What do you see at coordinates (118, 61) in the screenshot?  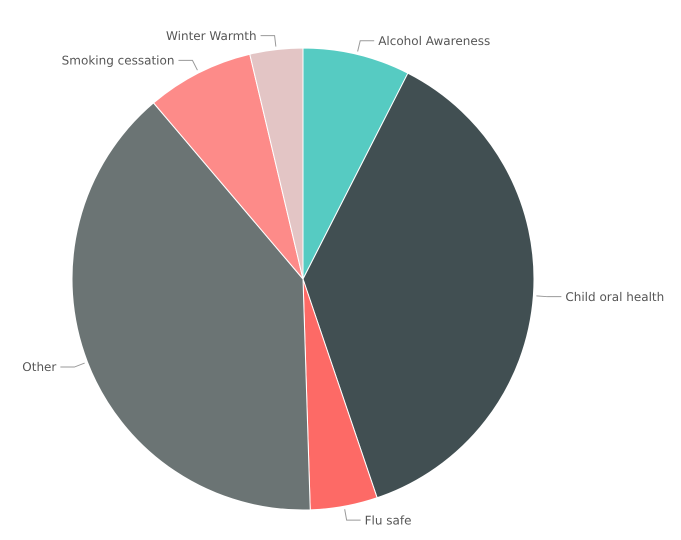 I see `slice-label: Smoking cessation` at bounding box center [118, 61].